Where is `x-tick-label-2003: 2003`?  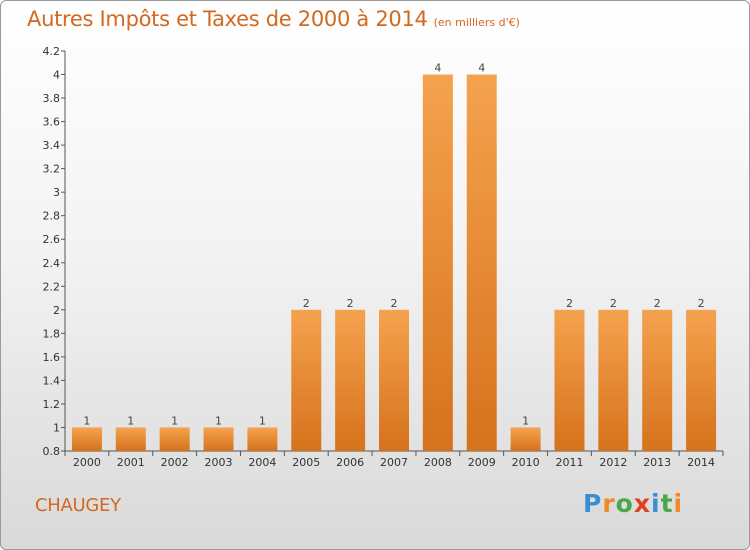
x-tick-label-2003: 2003 is located at coordinates (219, 462).